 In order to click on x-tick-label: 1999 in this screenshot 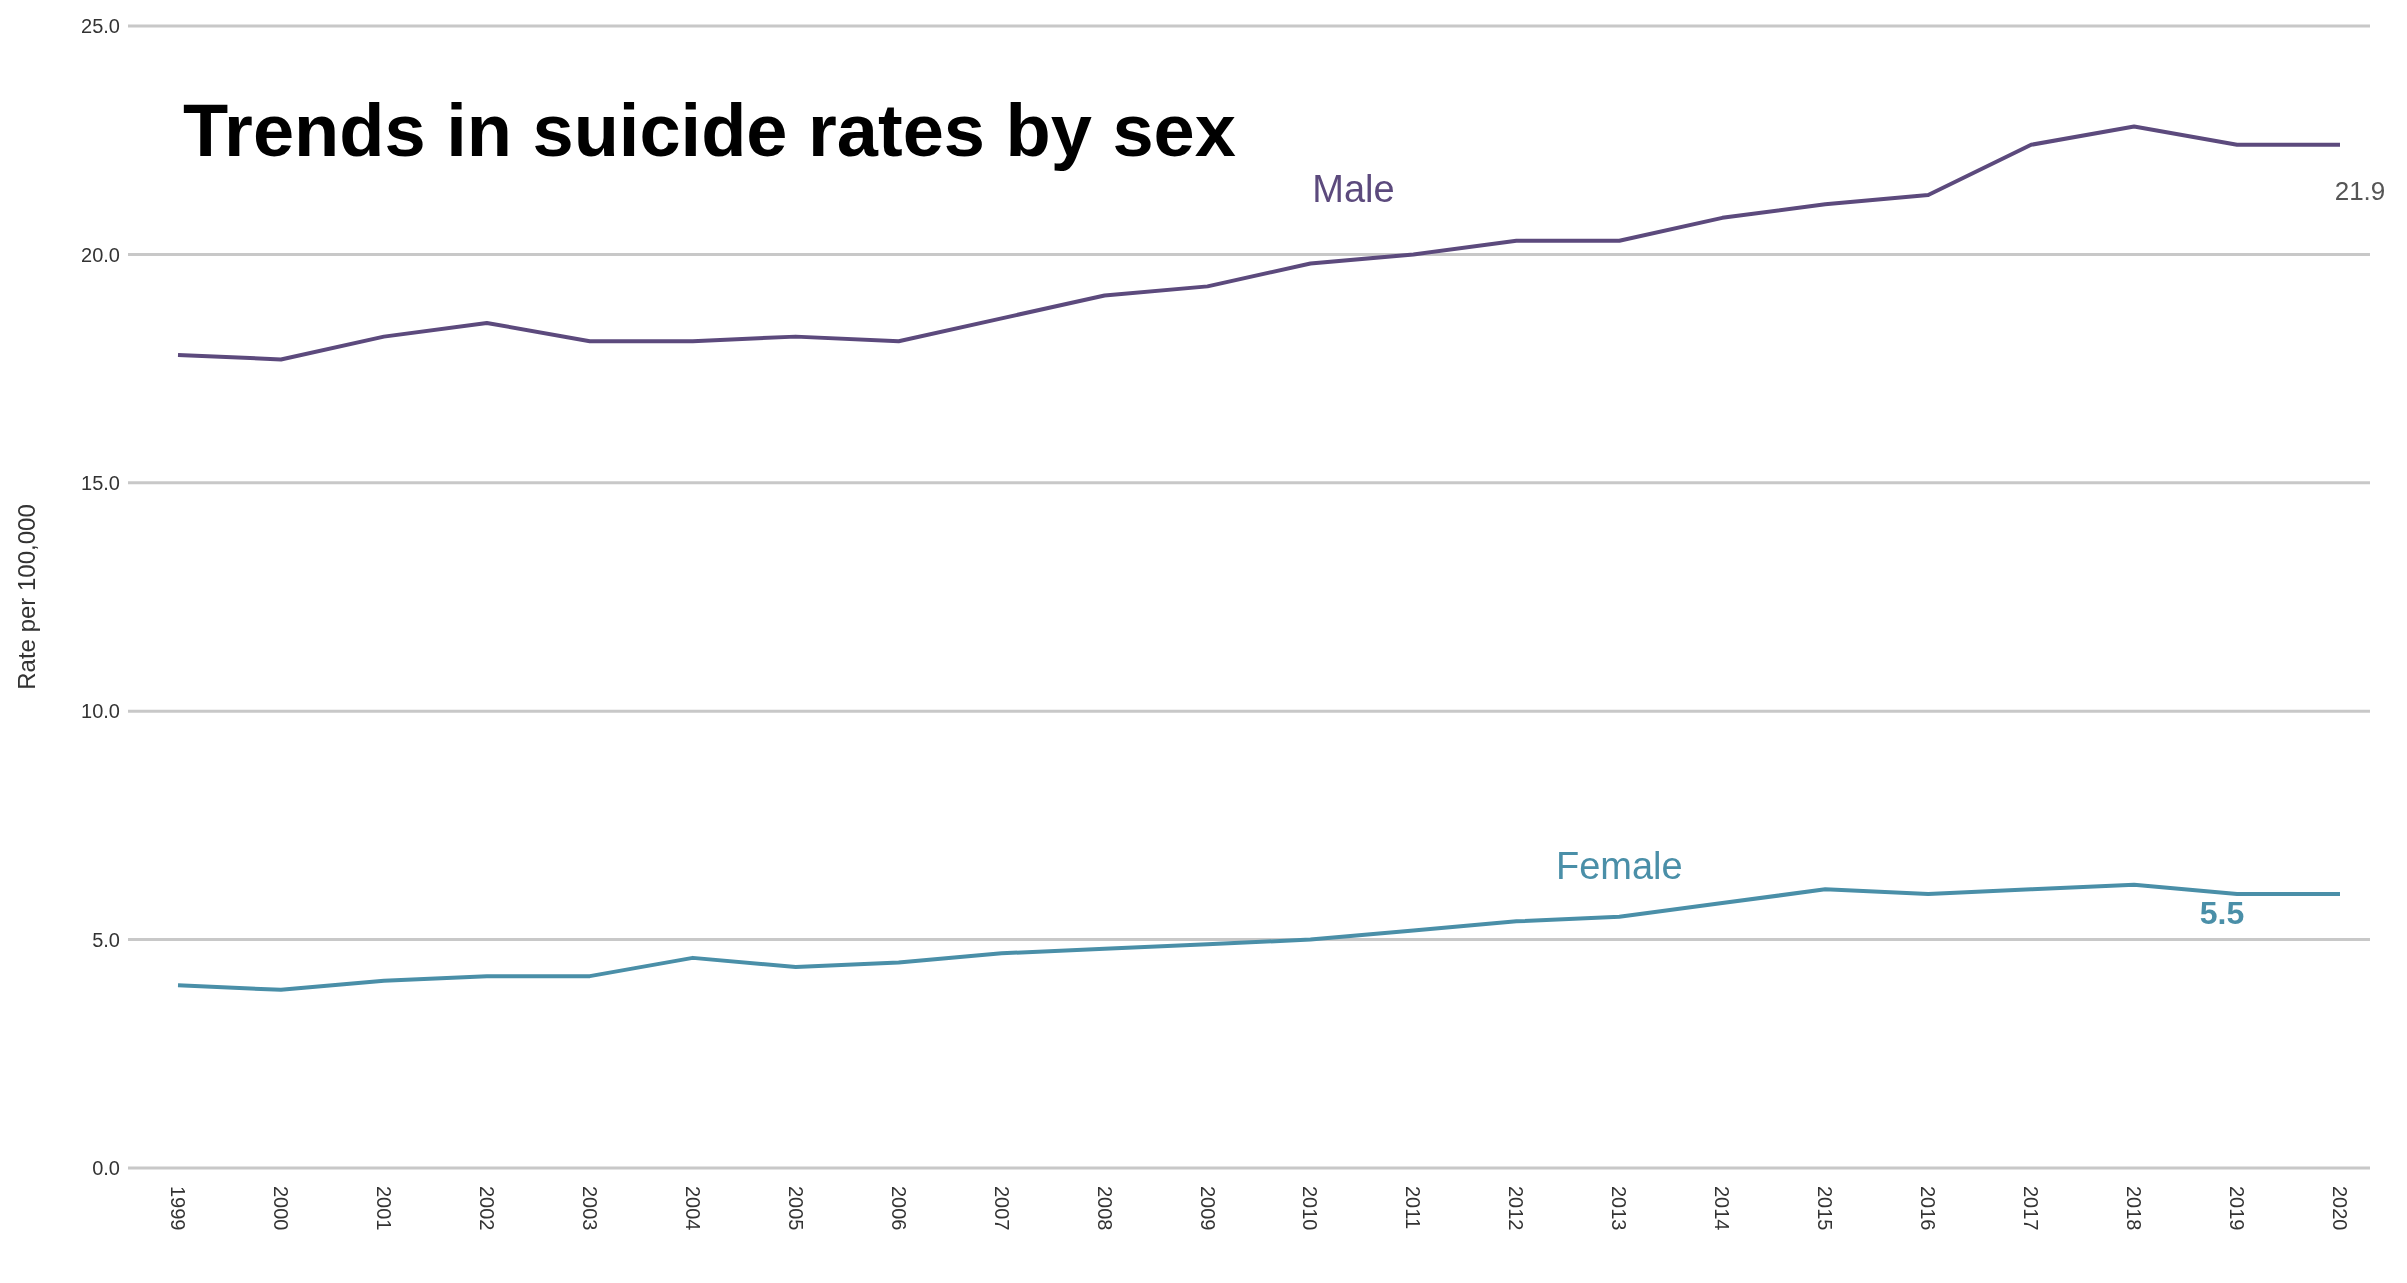, I will do `click(178, 1208)`.